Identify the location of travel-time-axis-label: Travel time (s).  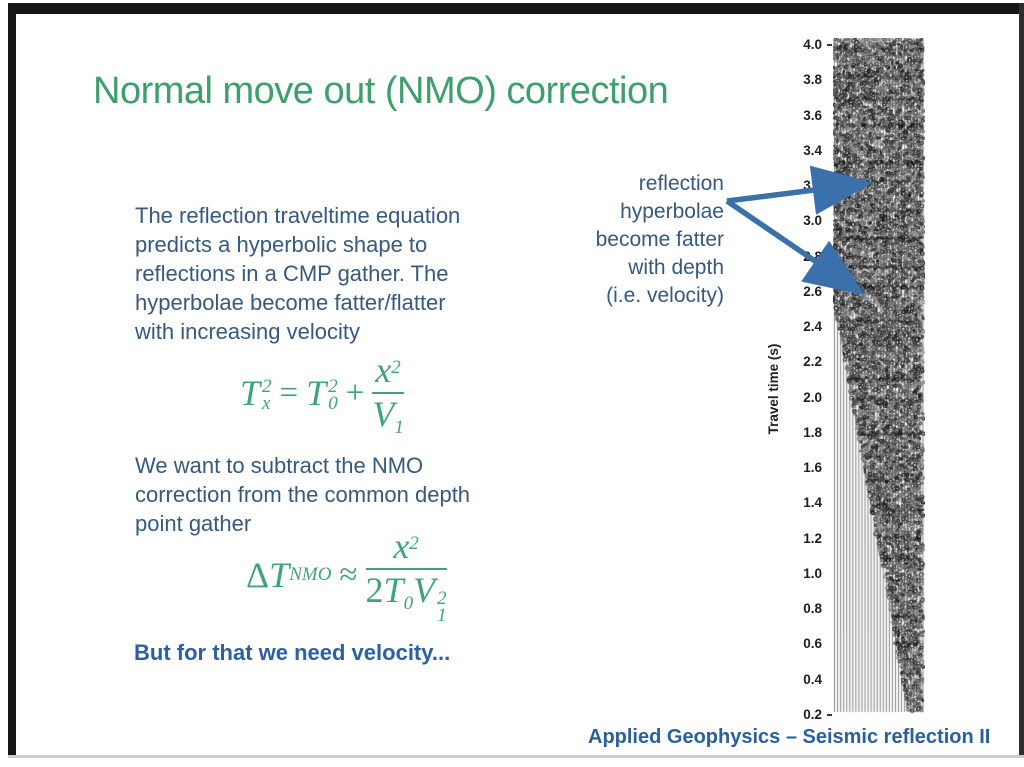
(773, 389).